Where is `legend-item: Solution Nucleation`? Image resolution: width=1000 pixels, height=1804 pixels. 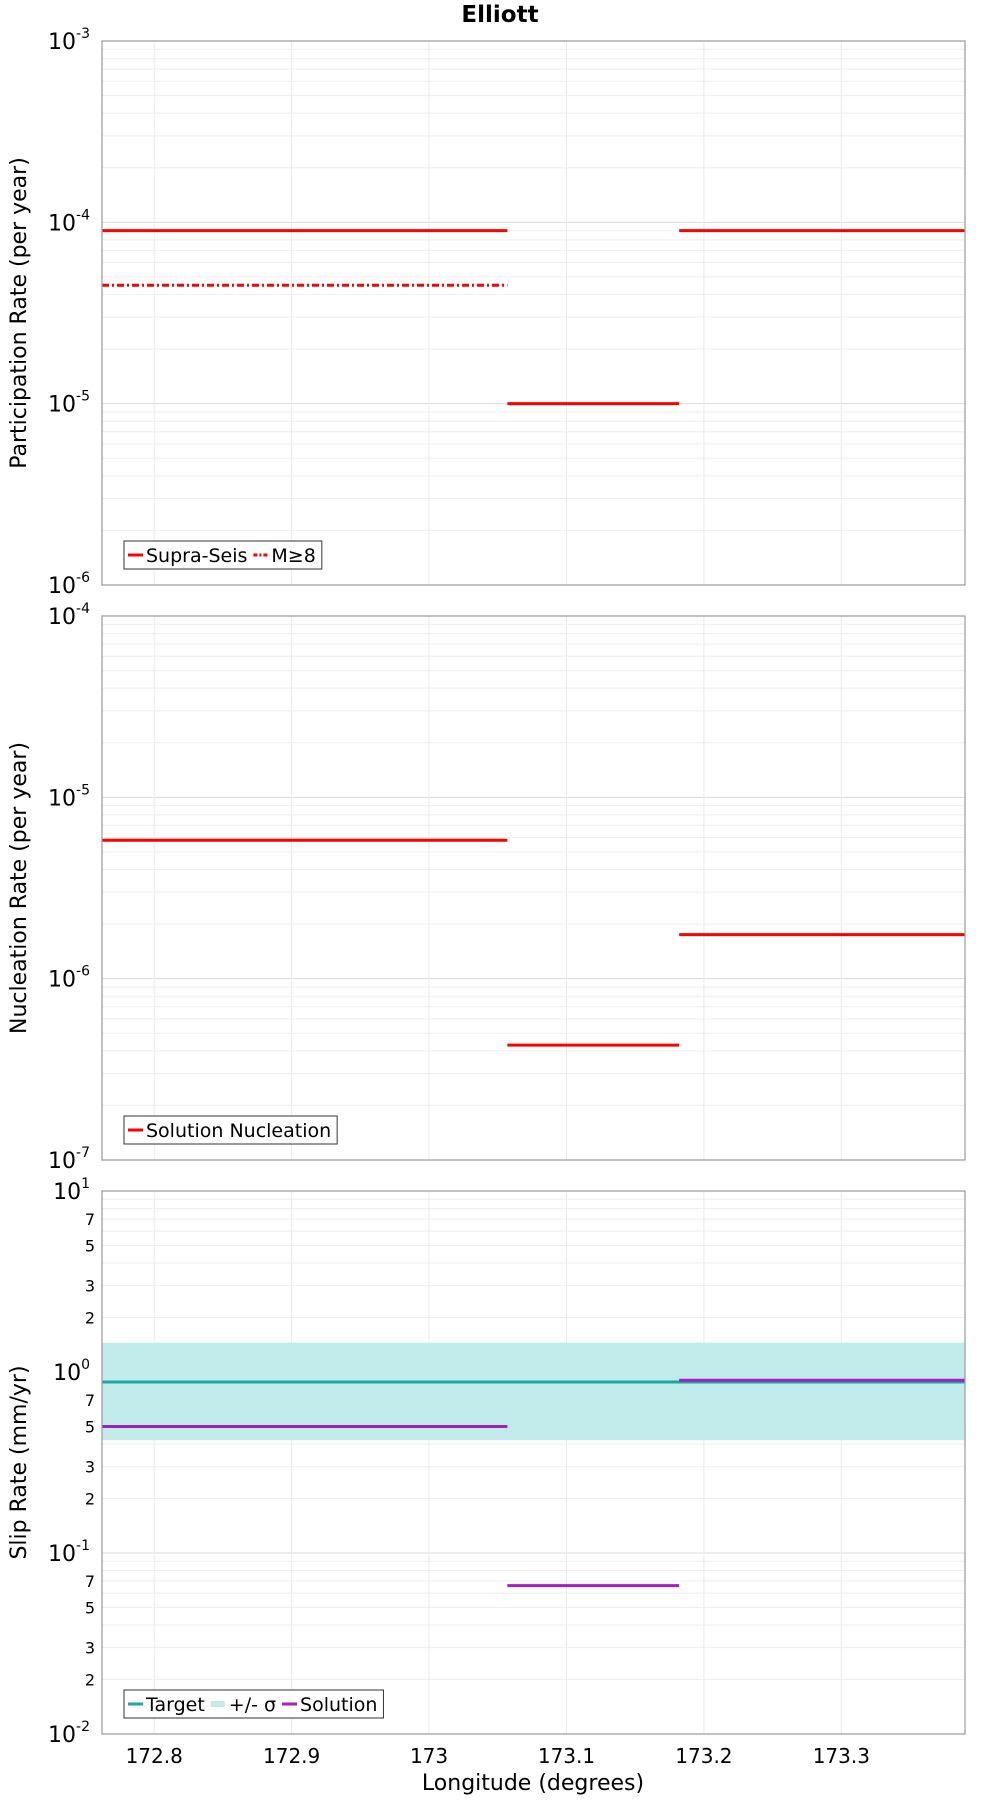 legend-item: Solution Nucleation is located at coordinates (229, 1131).